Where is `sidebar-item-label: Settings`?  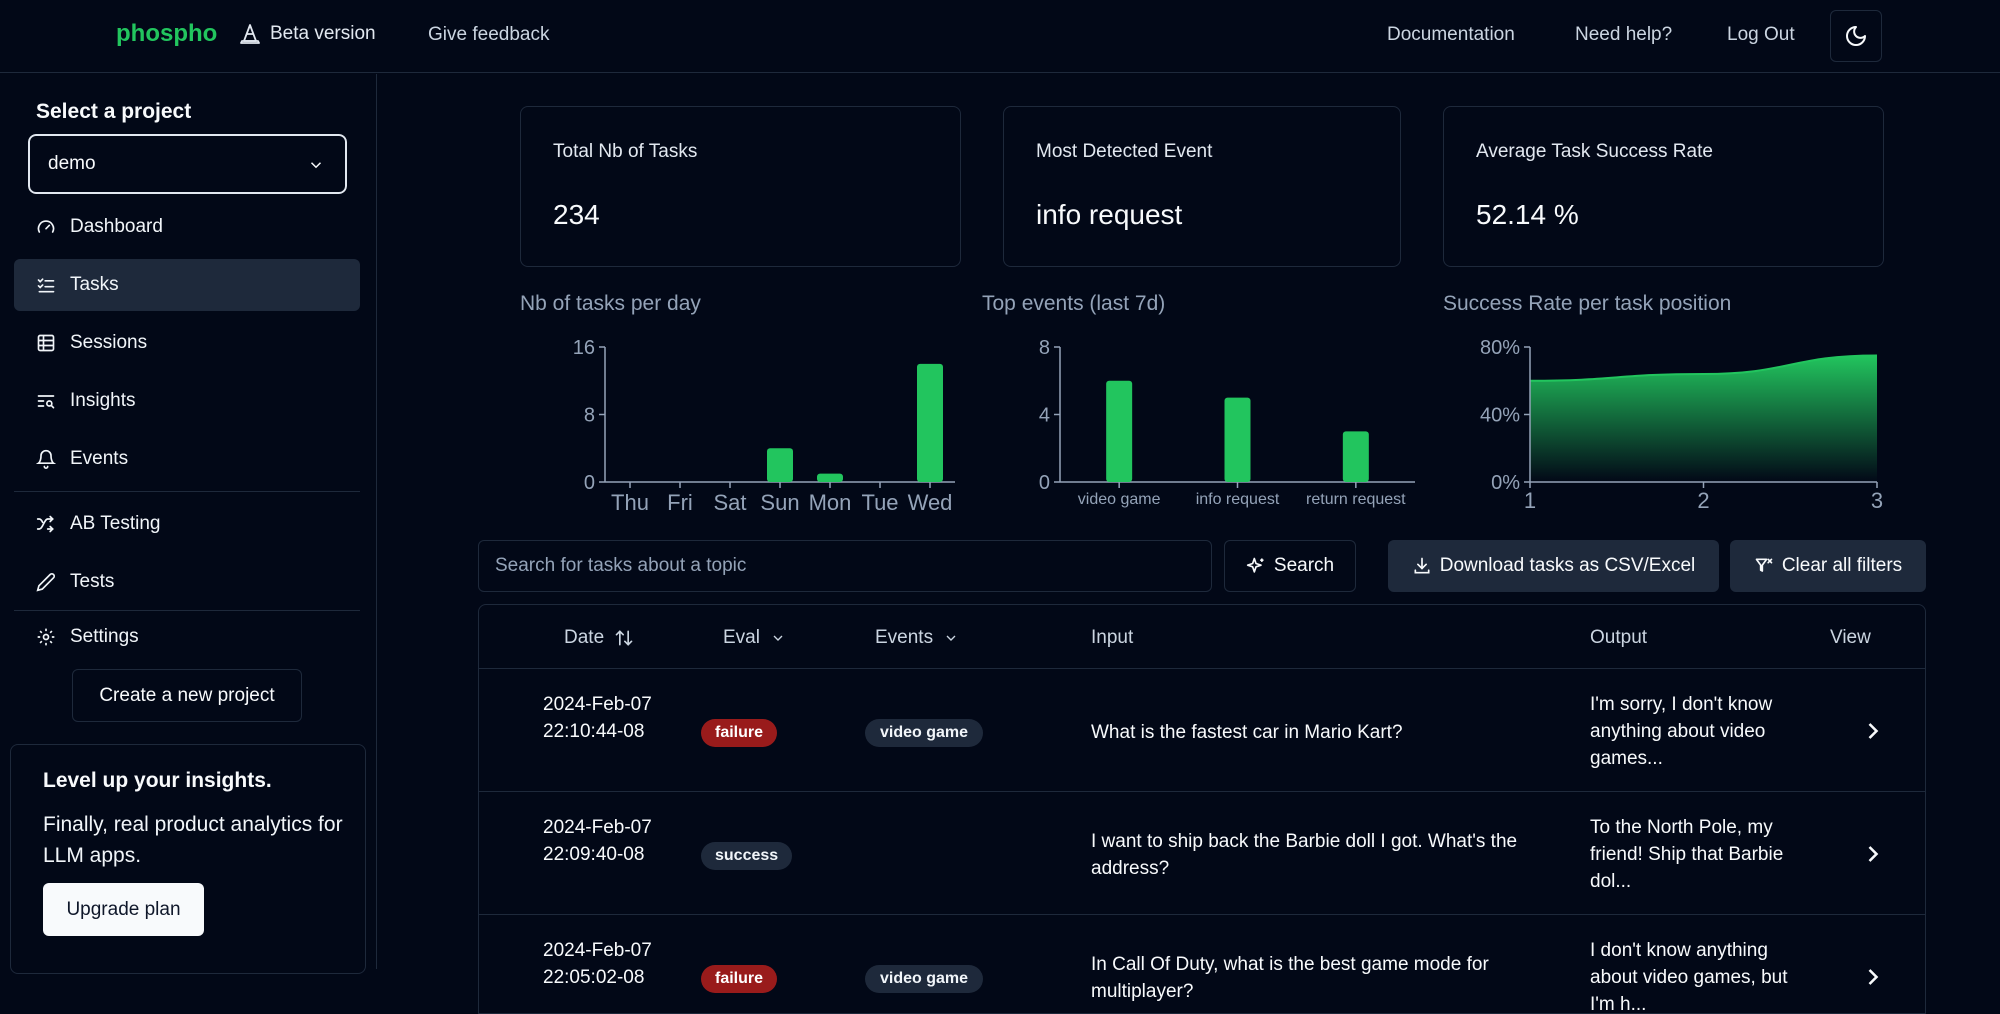 sidebar-item-label: Settings is located at coordinates (104, 636).